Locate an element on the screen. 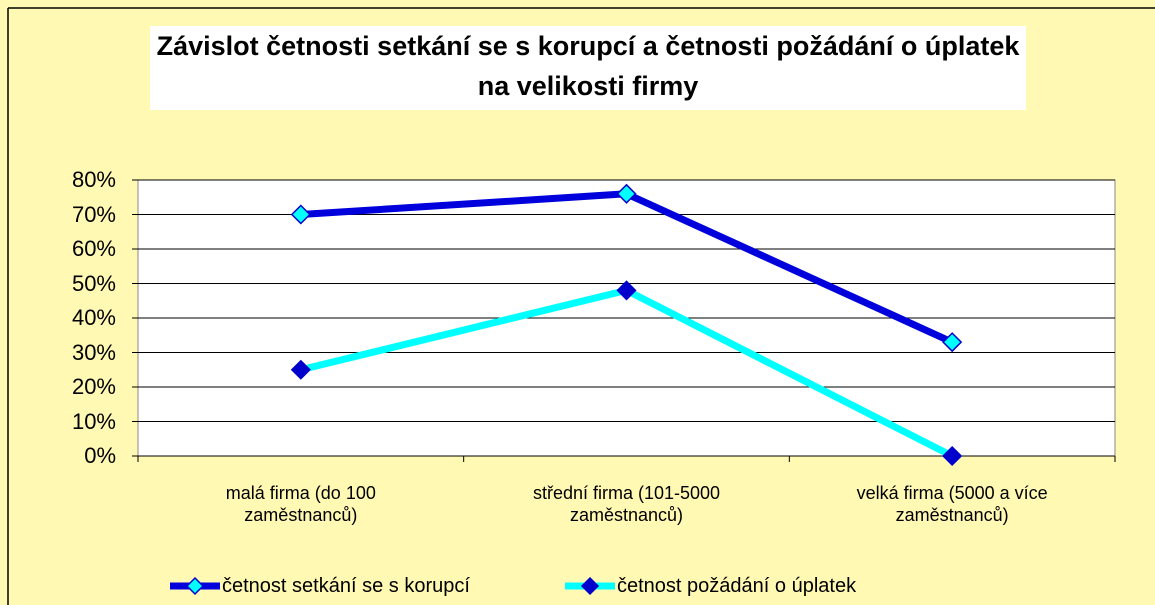  y-tick-label: 0% is located at coordinates (100, 455).